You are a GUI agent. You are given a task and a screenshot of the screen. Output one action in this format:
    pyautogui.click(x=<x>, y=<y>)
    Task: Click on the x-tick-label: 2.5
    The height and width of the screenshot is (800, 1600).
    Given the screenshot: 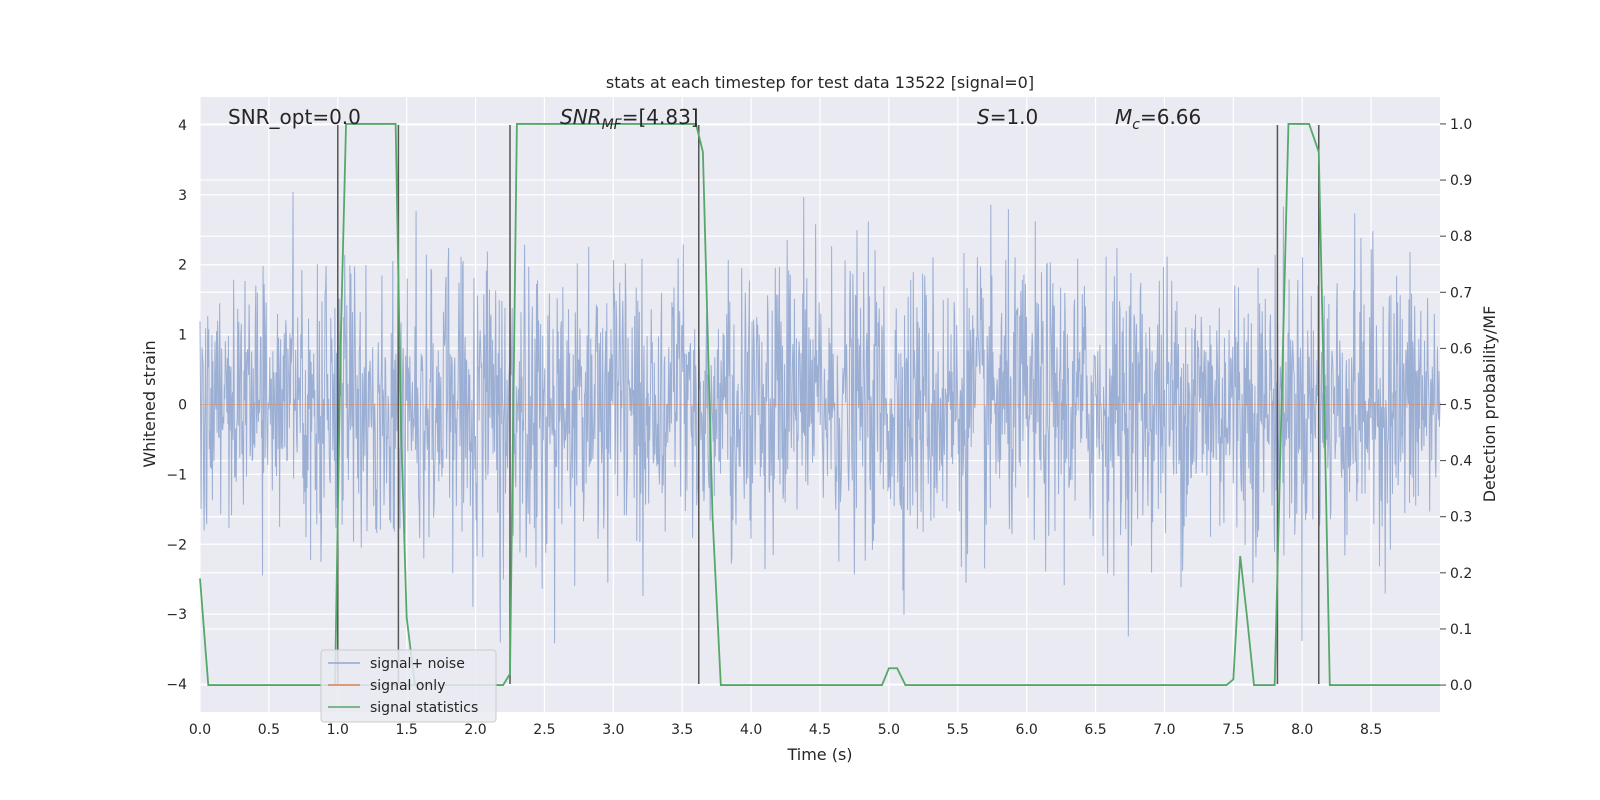 What is the action you would take?
    pyautogui.click(x=544, y=730)
    